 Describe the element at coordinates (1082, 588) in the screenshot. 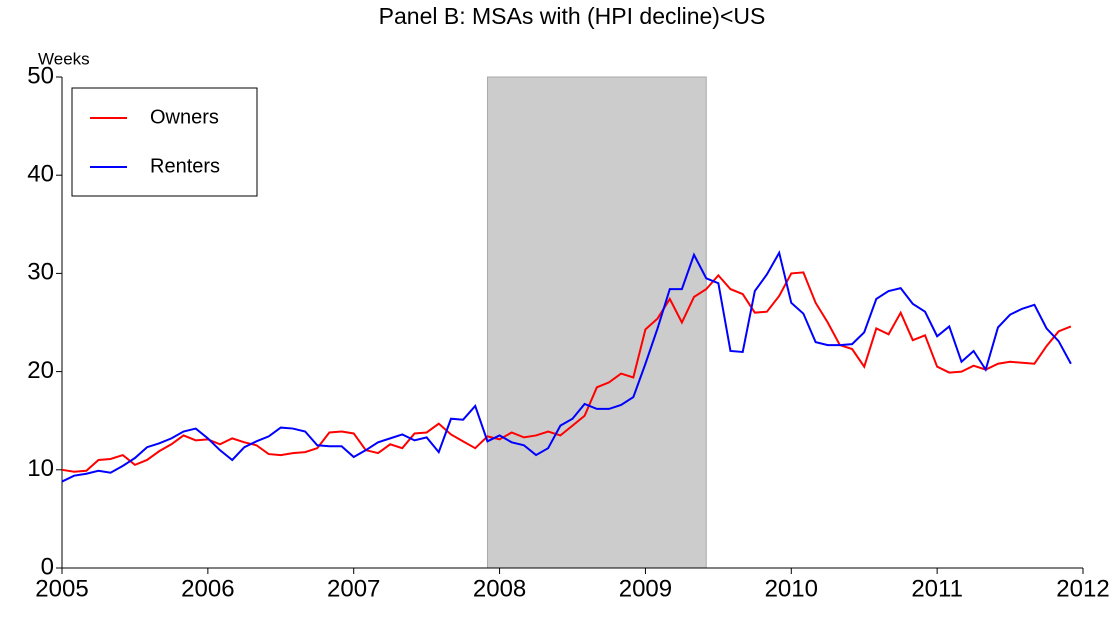

I see `x-tick-label: 2012` at that location.